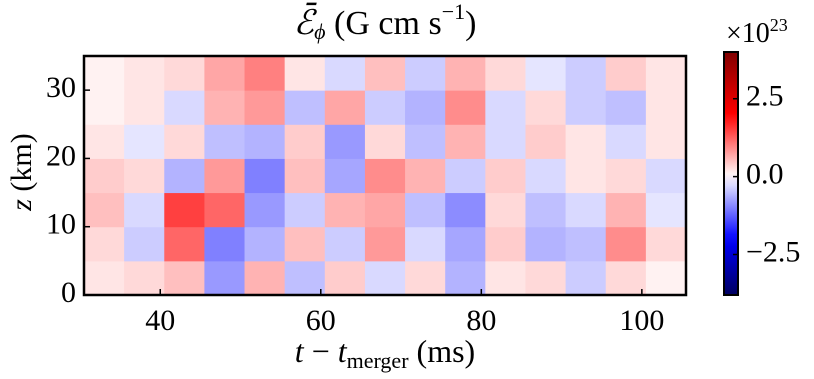 The width and height of the screenshot is (814, 379). Describe the element at coordinates (442, 351) in the screenshot. I see `xlabel-part: (ms)` at that location.